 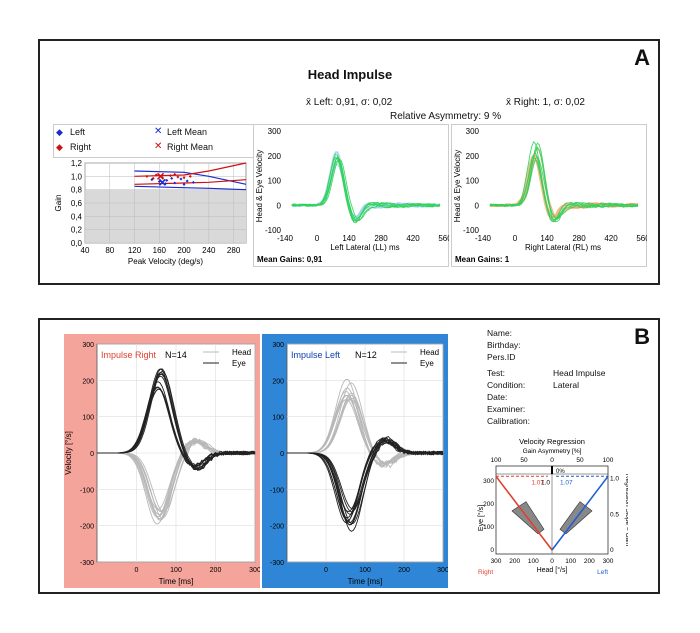 I want to click on x-tick-label: 560, so click(x=641, y=238).